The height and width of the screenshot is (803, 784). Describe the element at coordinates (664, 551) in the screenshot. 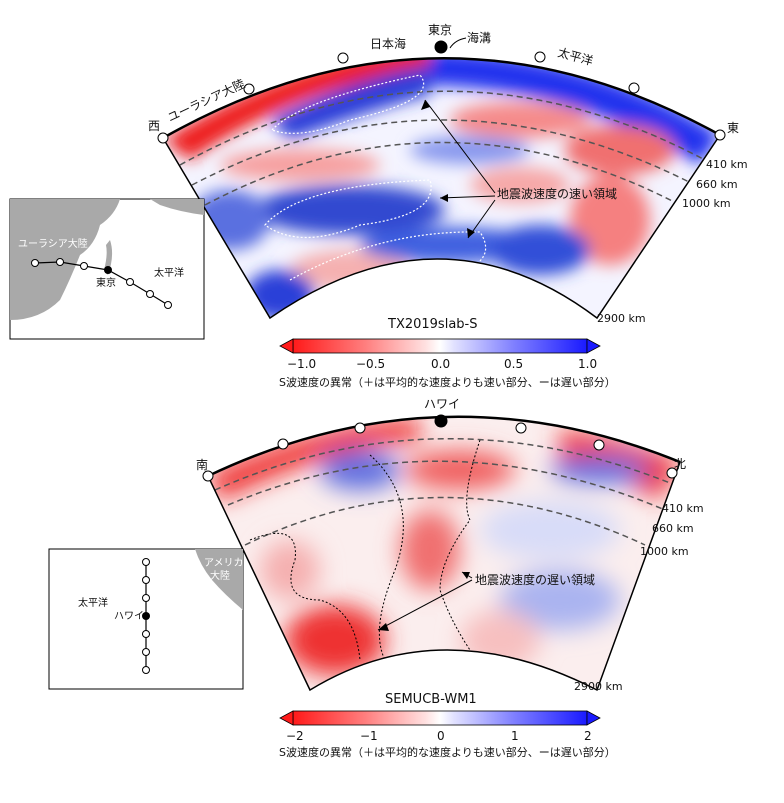

I see `depth-1000-b: 1000 km` at that location.